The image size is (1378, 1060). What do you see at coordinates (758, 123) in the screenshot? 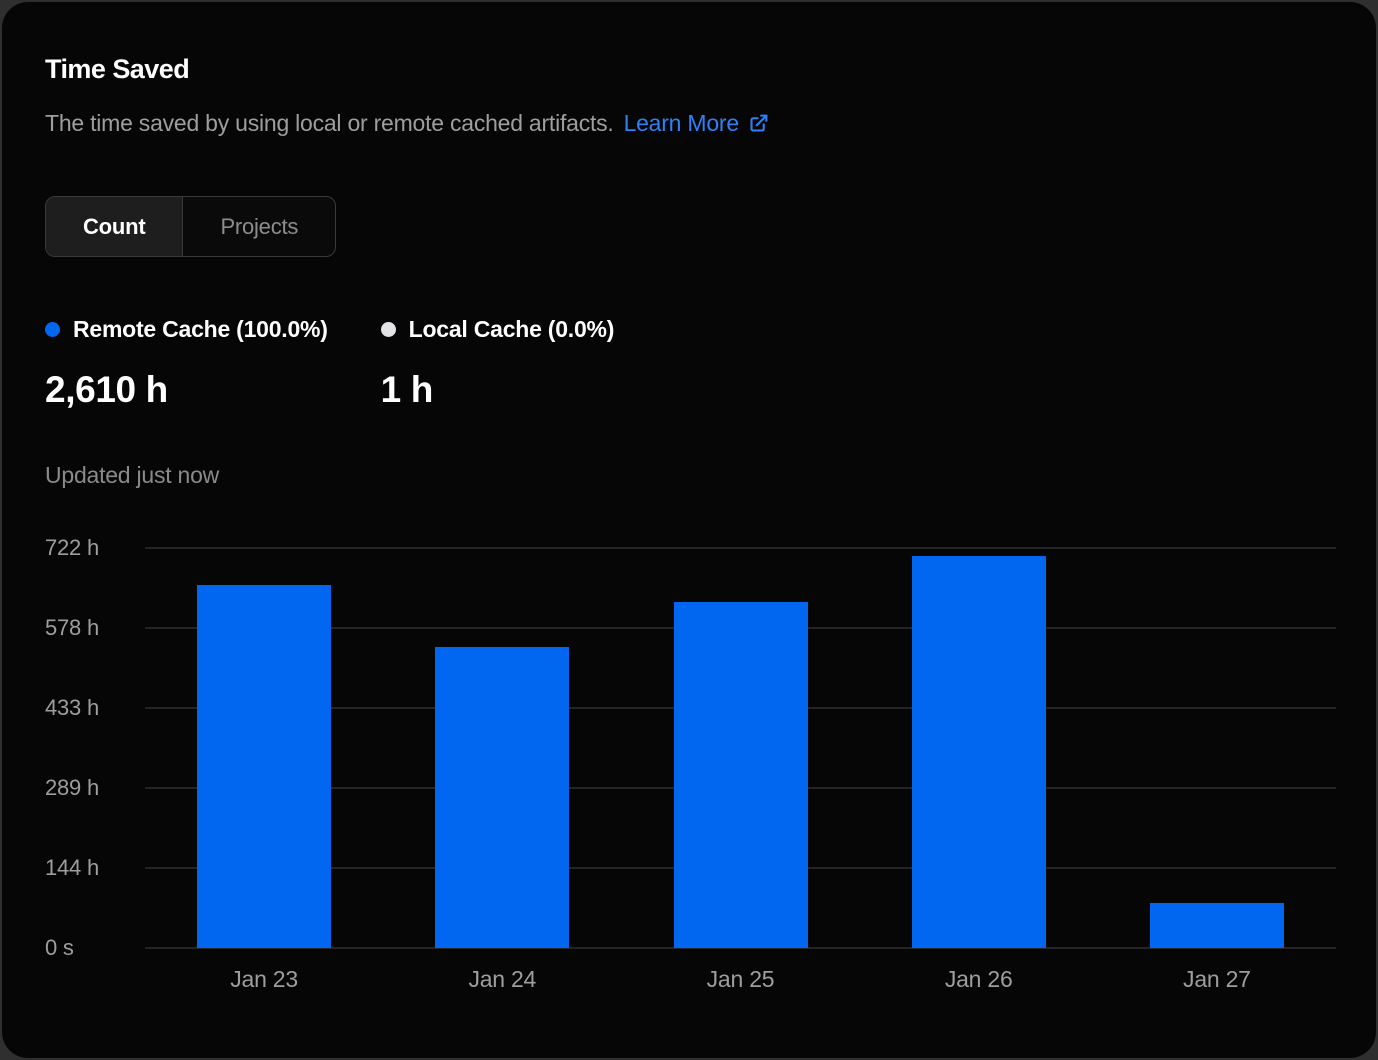
I see `external-link-icon` at bounding box center [758, 123].